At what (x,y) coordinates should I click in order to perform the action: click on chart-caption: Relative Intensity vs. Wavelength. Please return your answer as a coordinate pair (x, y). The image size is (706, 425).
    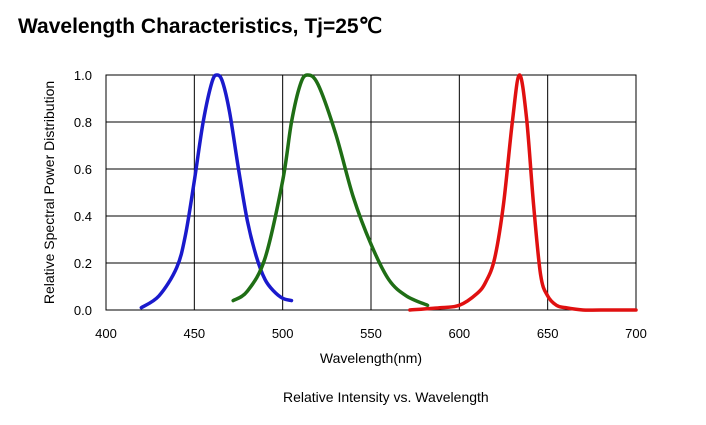
    Looking at the image, I should click on (386, 397).